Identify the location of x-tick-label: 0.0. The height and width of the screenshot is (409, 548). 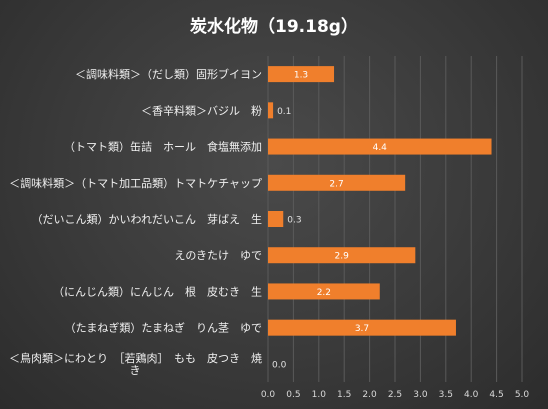
(268, 395).